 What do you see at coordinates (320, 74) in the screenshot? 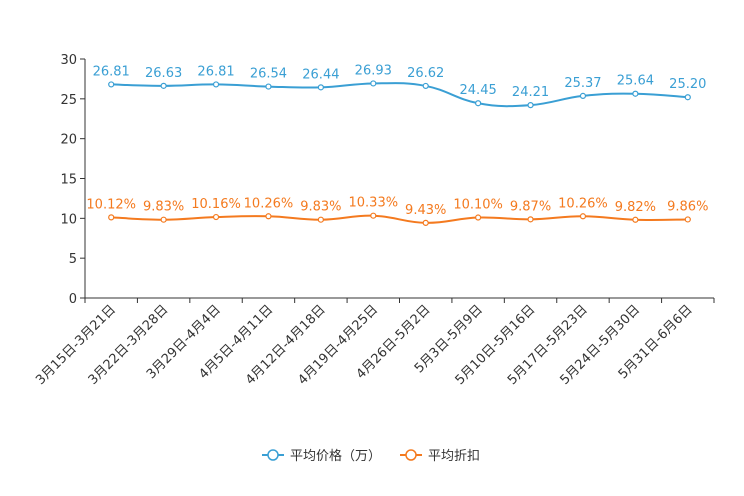
I see `series-1-data-label: 26.44` at bounding box center [320, 74].